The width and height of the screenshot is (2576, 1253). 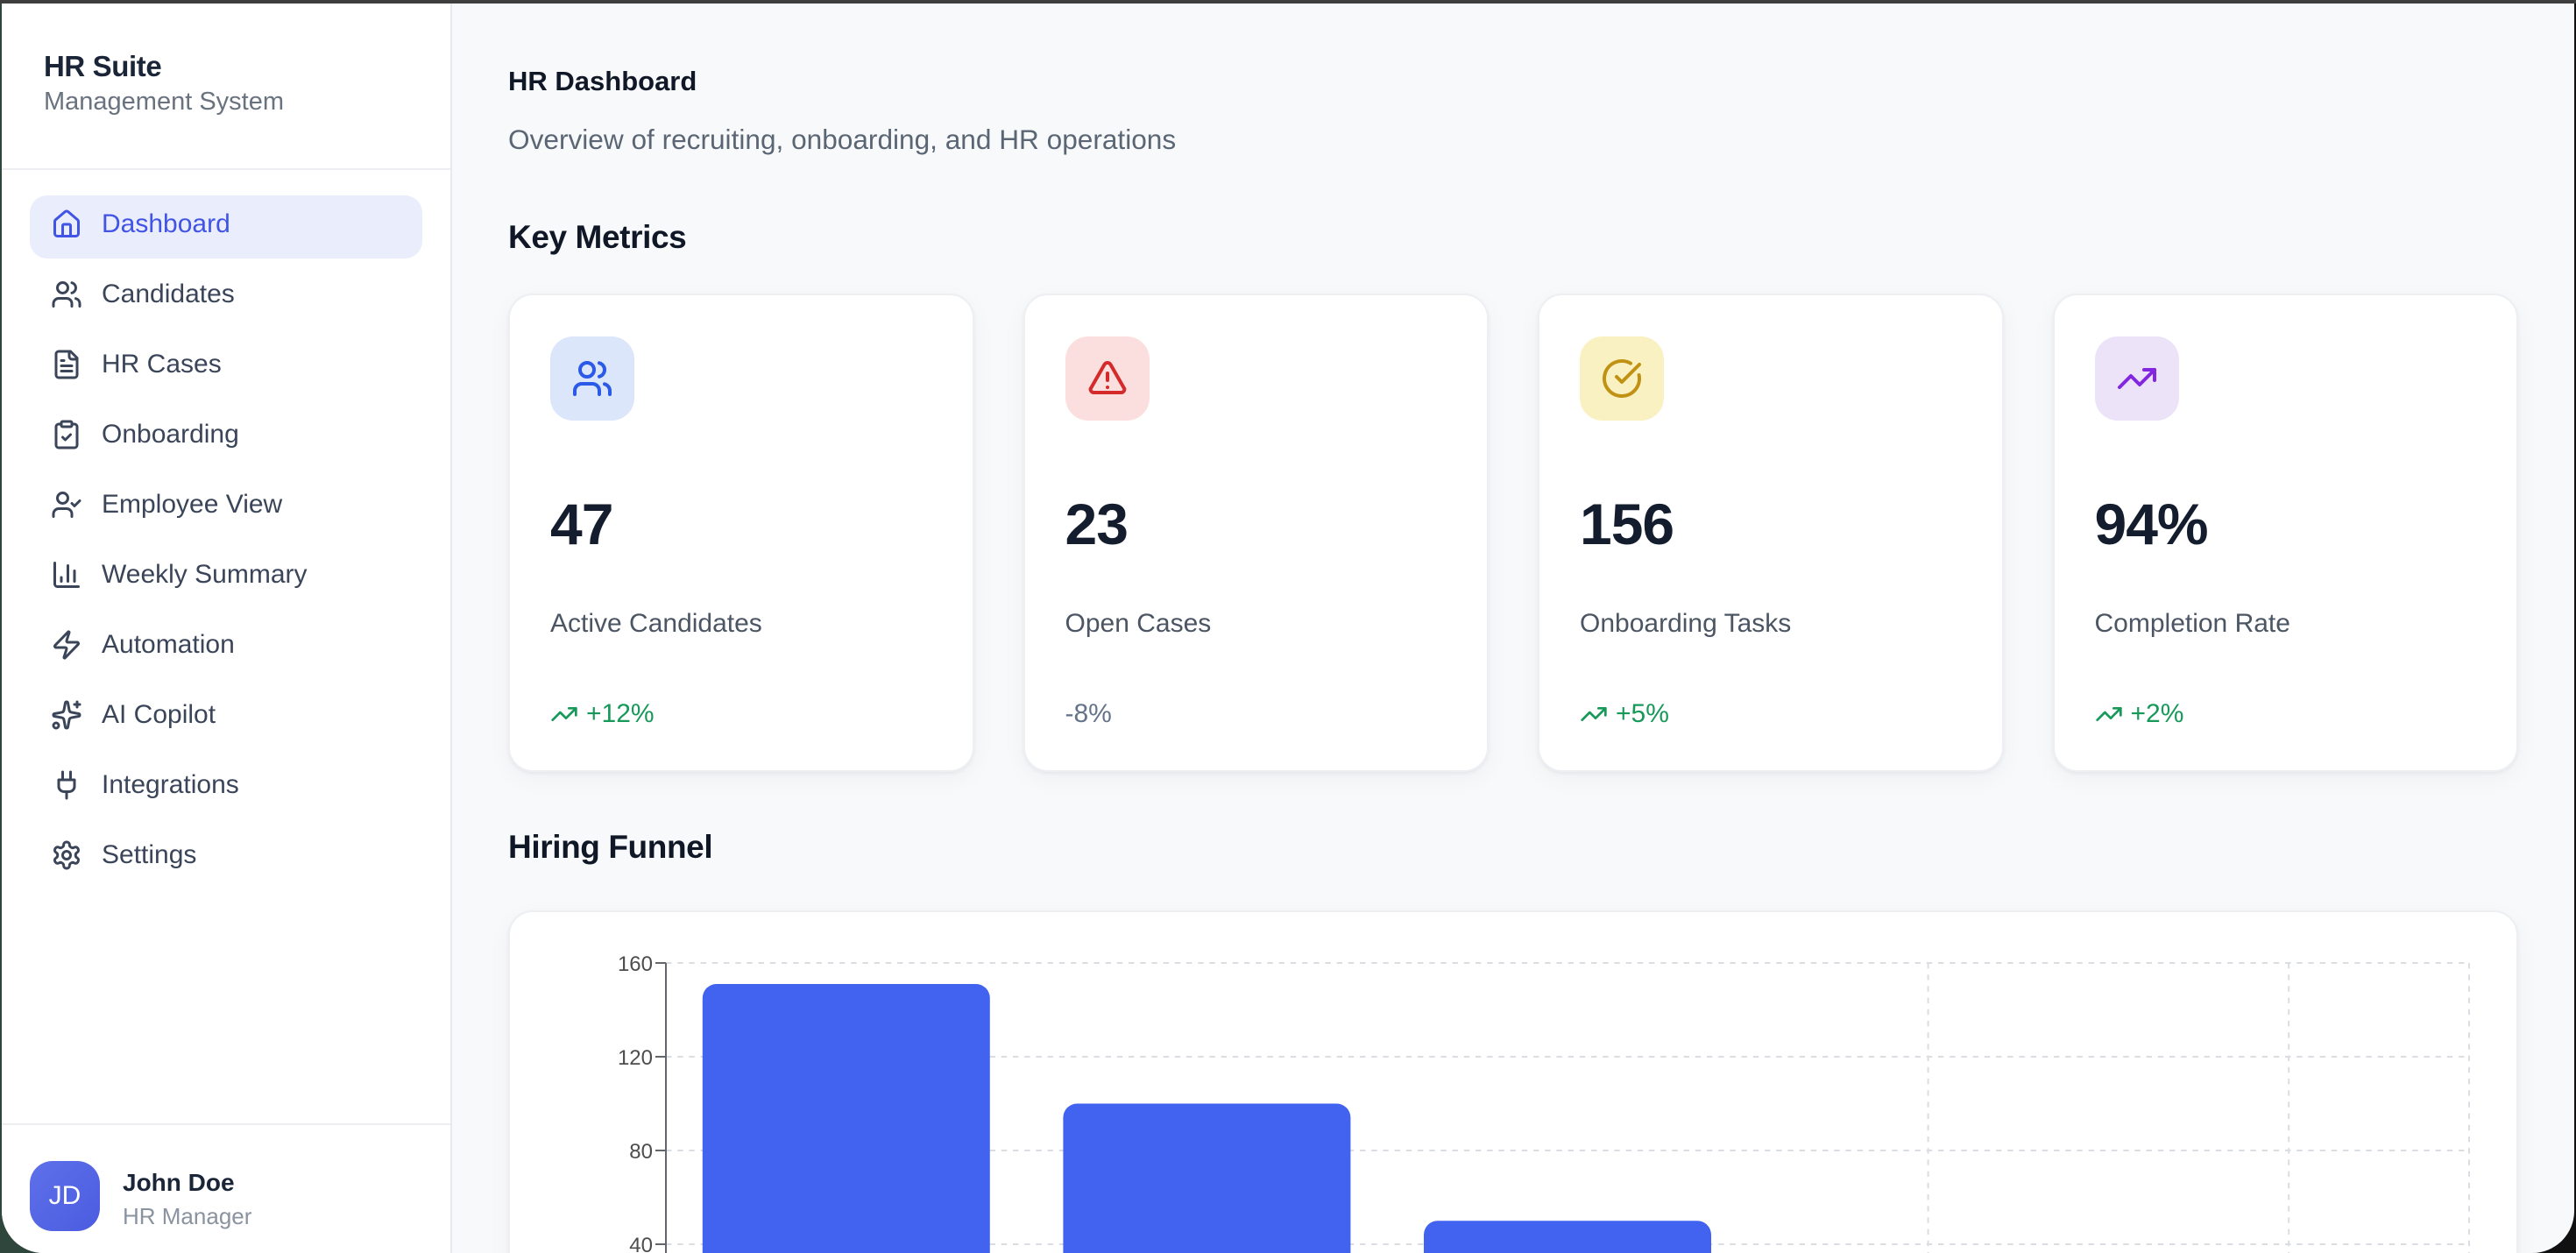 What do you see at coordinates (641, 1152) in the screenshot?
I see `svg-text: 80` at bounding box center [641, 1152].